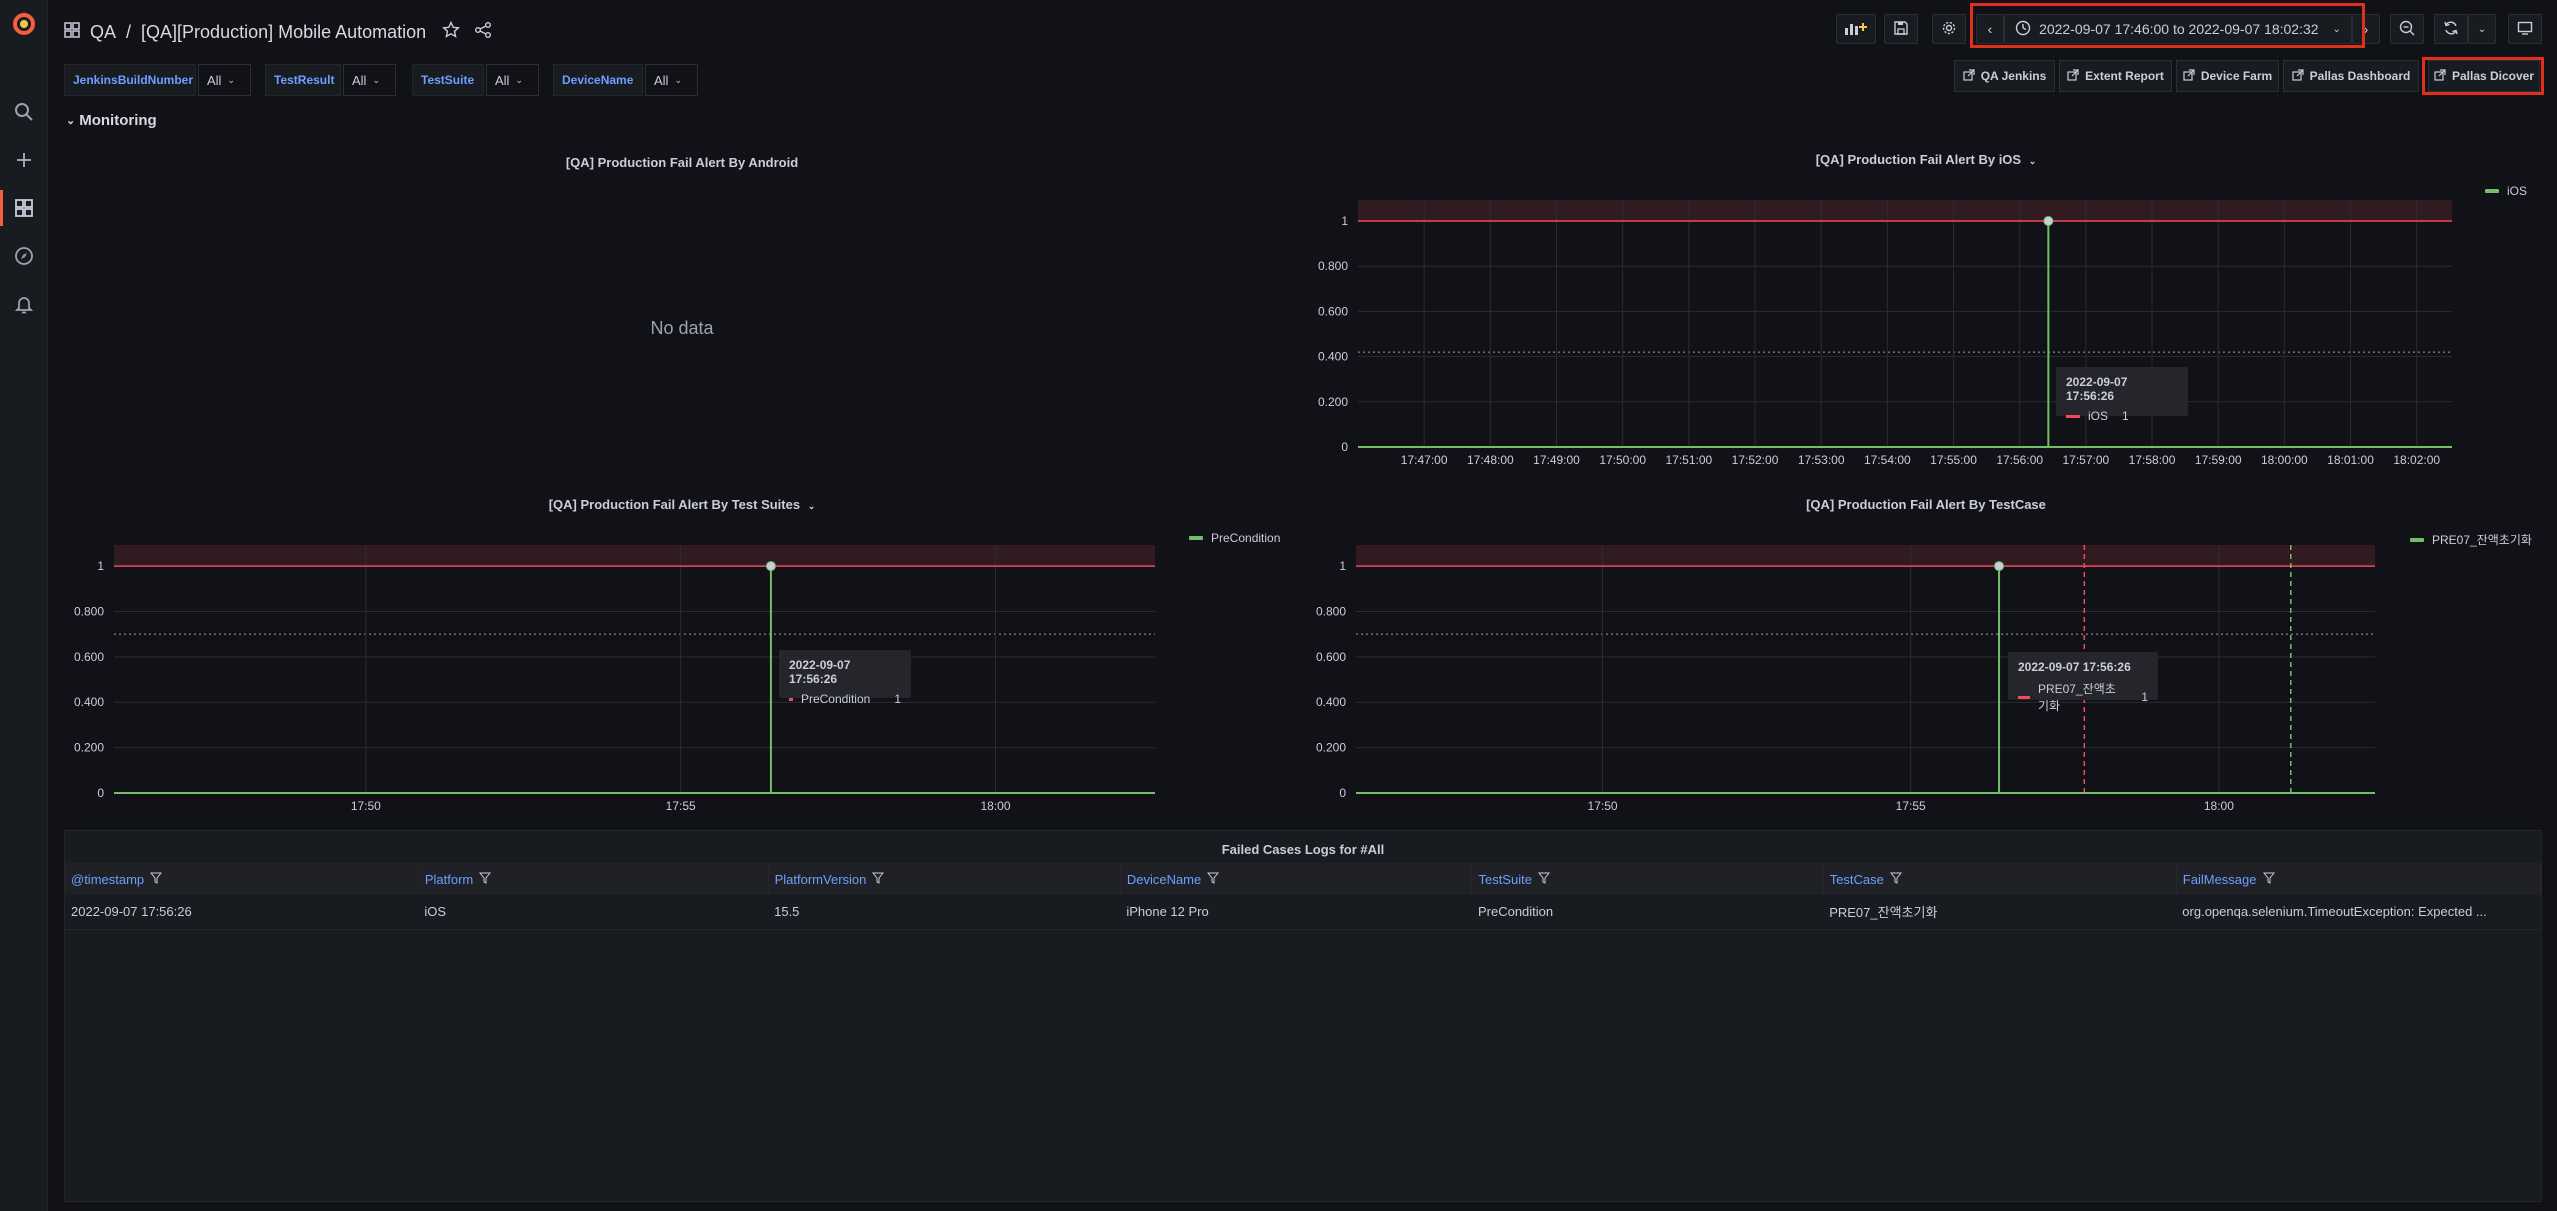 Image resolution: width=2557 pixels, height=1211 pixels. I want to click on link-qa-jenkins: QA Jenkins, so click(2004, 76).